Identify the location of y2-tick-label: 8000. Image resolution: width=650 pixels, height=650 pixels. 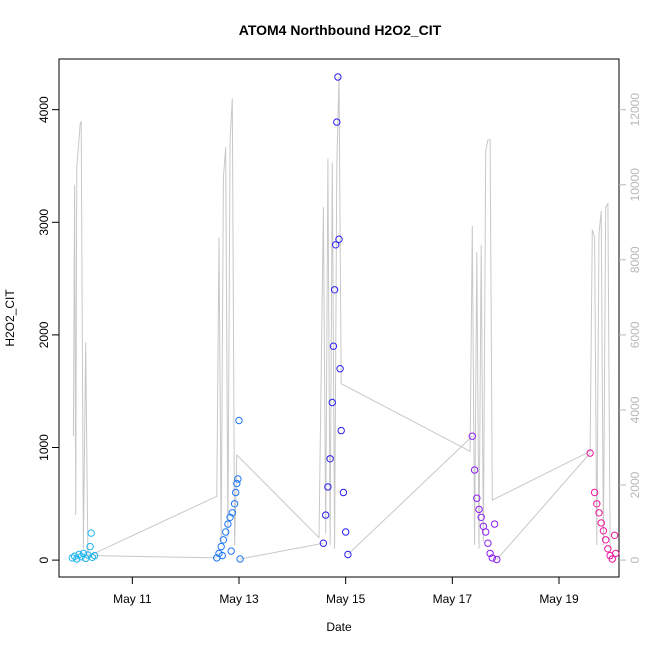
(635, 259).